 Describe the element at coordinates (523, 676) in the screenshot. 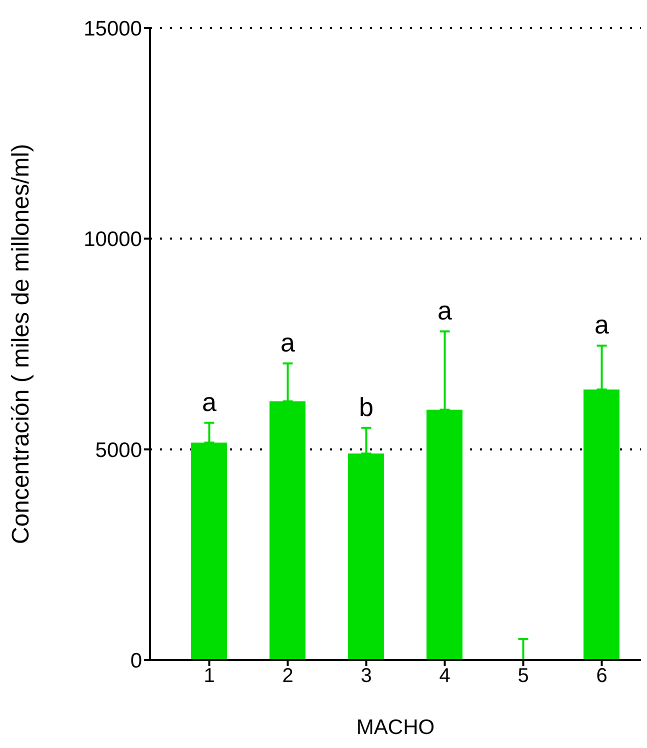

I see `x-tick-label: 5` at that location.